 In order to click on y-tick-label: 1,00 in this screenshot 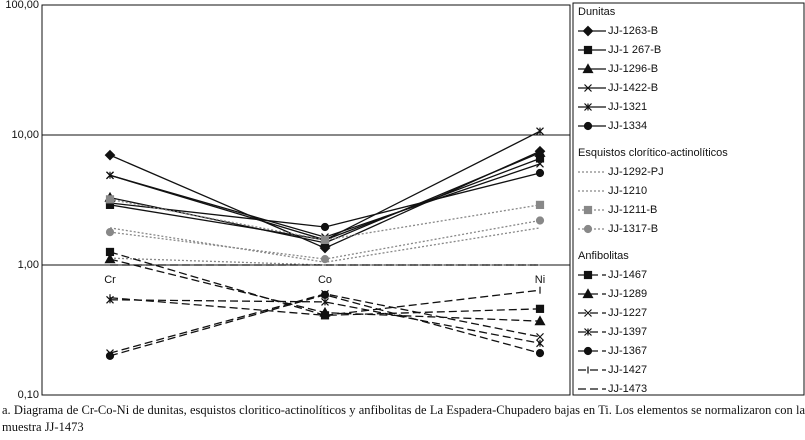, I will do `click(28, 265)`.